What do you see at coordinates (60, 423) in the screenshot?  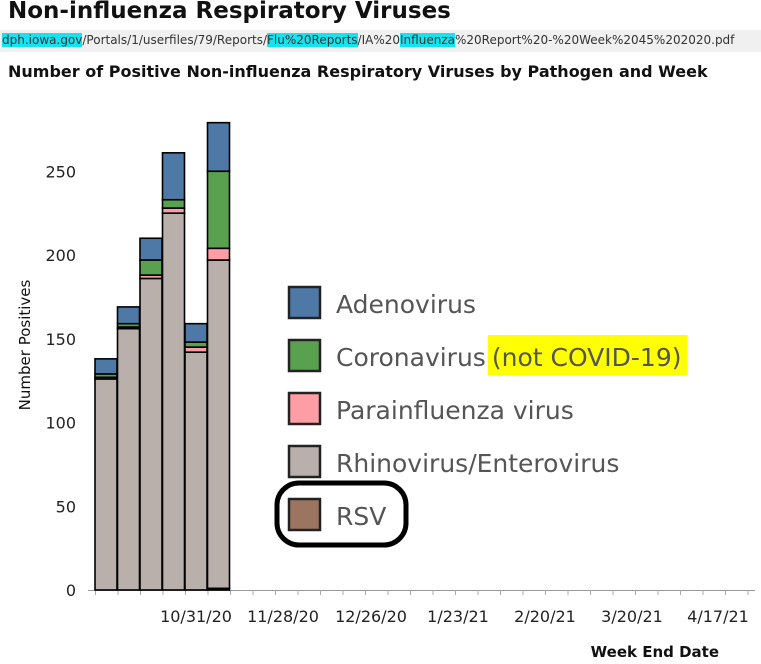 I see `y-tick-label: 100` at bounding box center [60, 423].